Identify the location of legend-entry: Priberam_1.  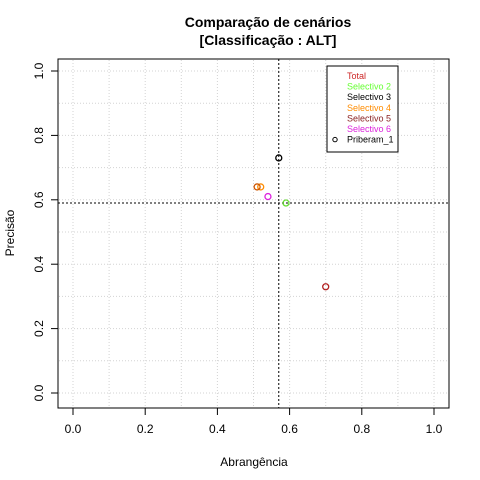
(370, 140).